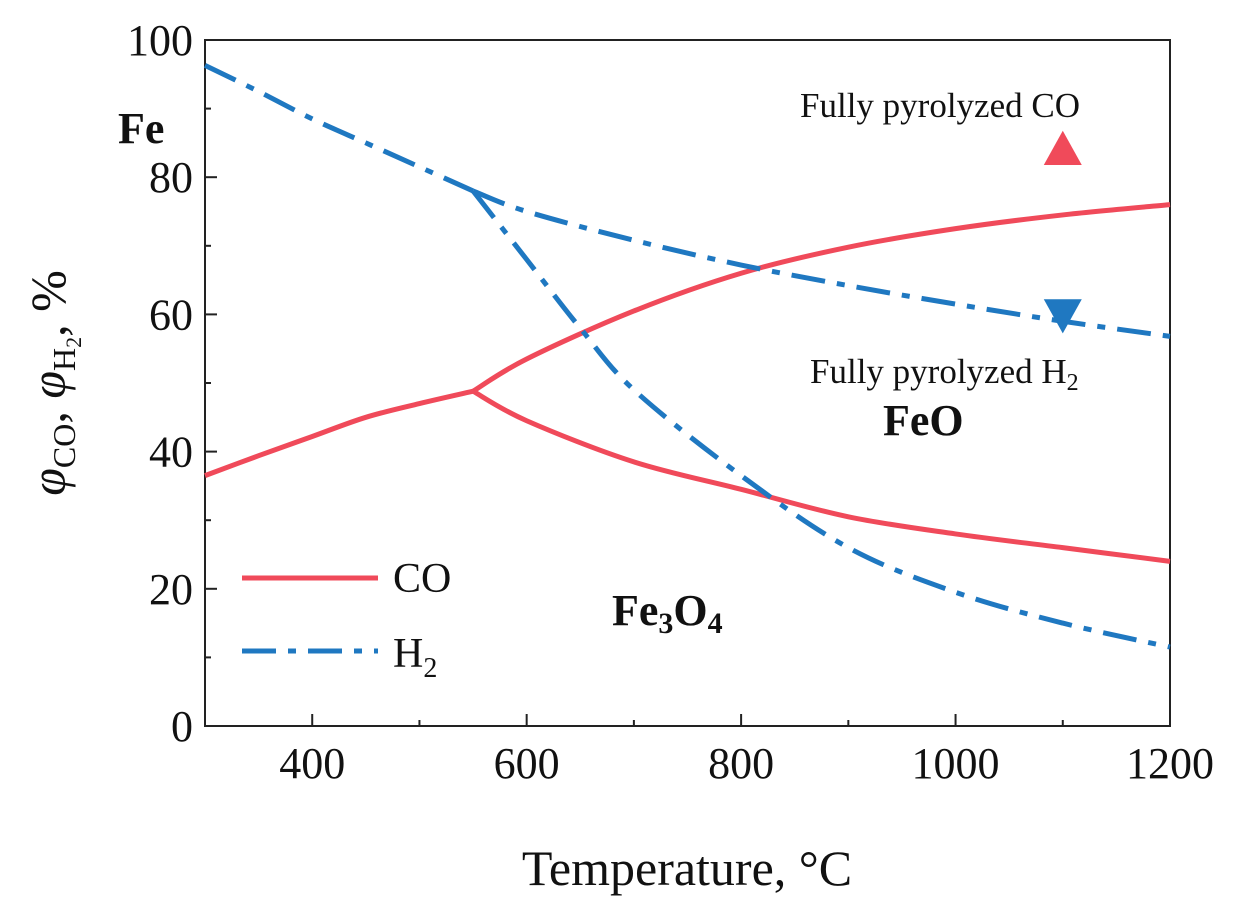  What do you see at coordinates (339, 433) in the screenshot?
I see `series-co-fe3o4-fe` at bounding box center [339, 433].